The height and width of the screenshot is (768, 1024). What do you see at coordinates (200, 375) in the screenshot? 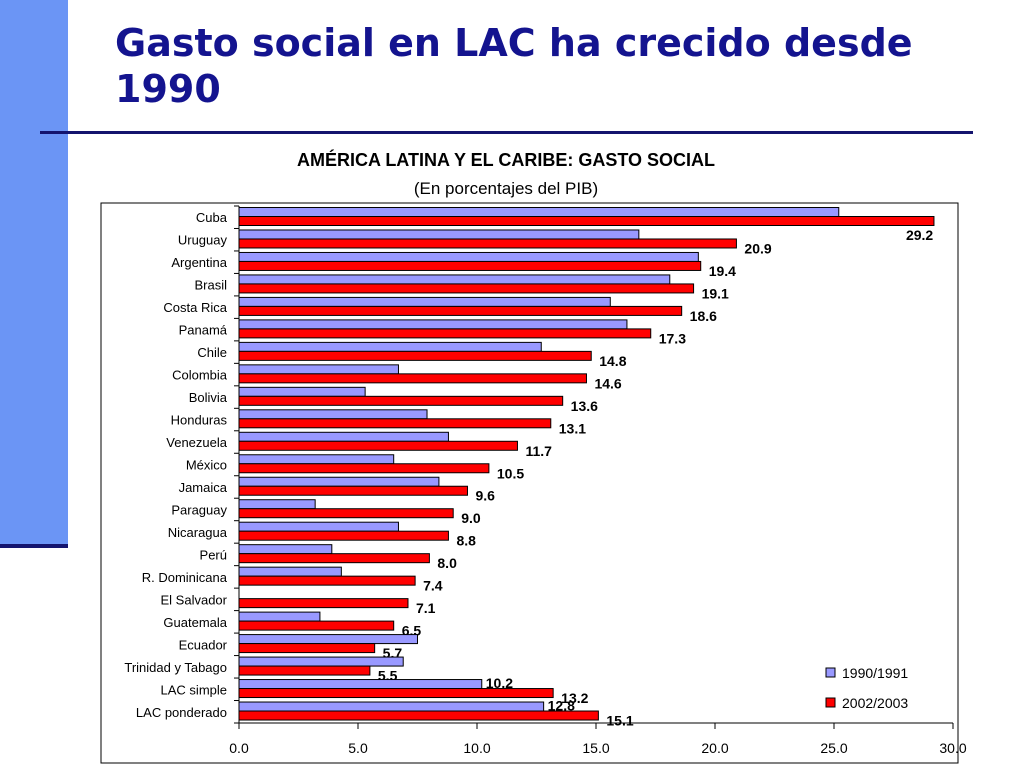
I see `category-label: Colombia` at bounding box center [200, 375].